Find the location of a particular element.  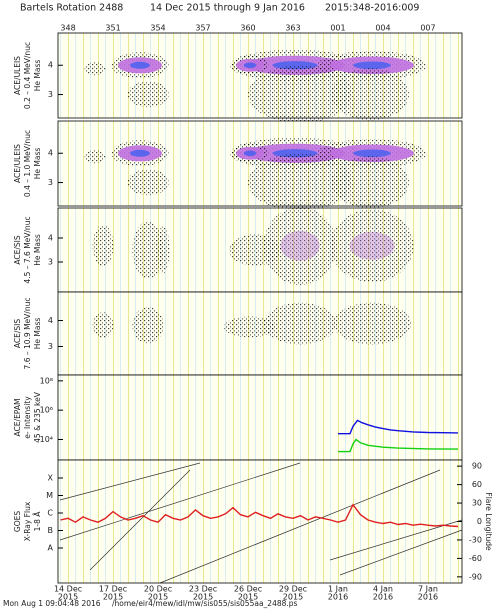

y-tick-label: 10⁸ is located at coordinates (46, 380).